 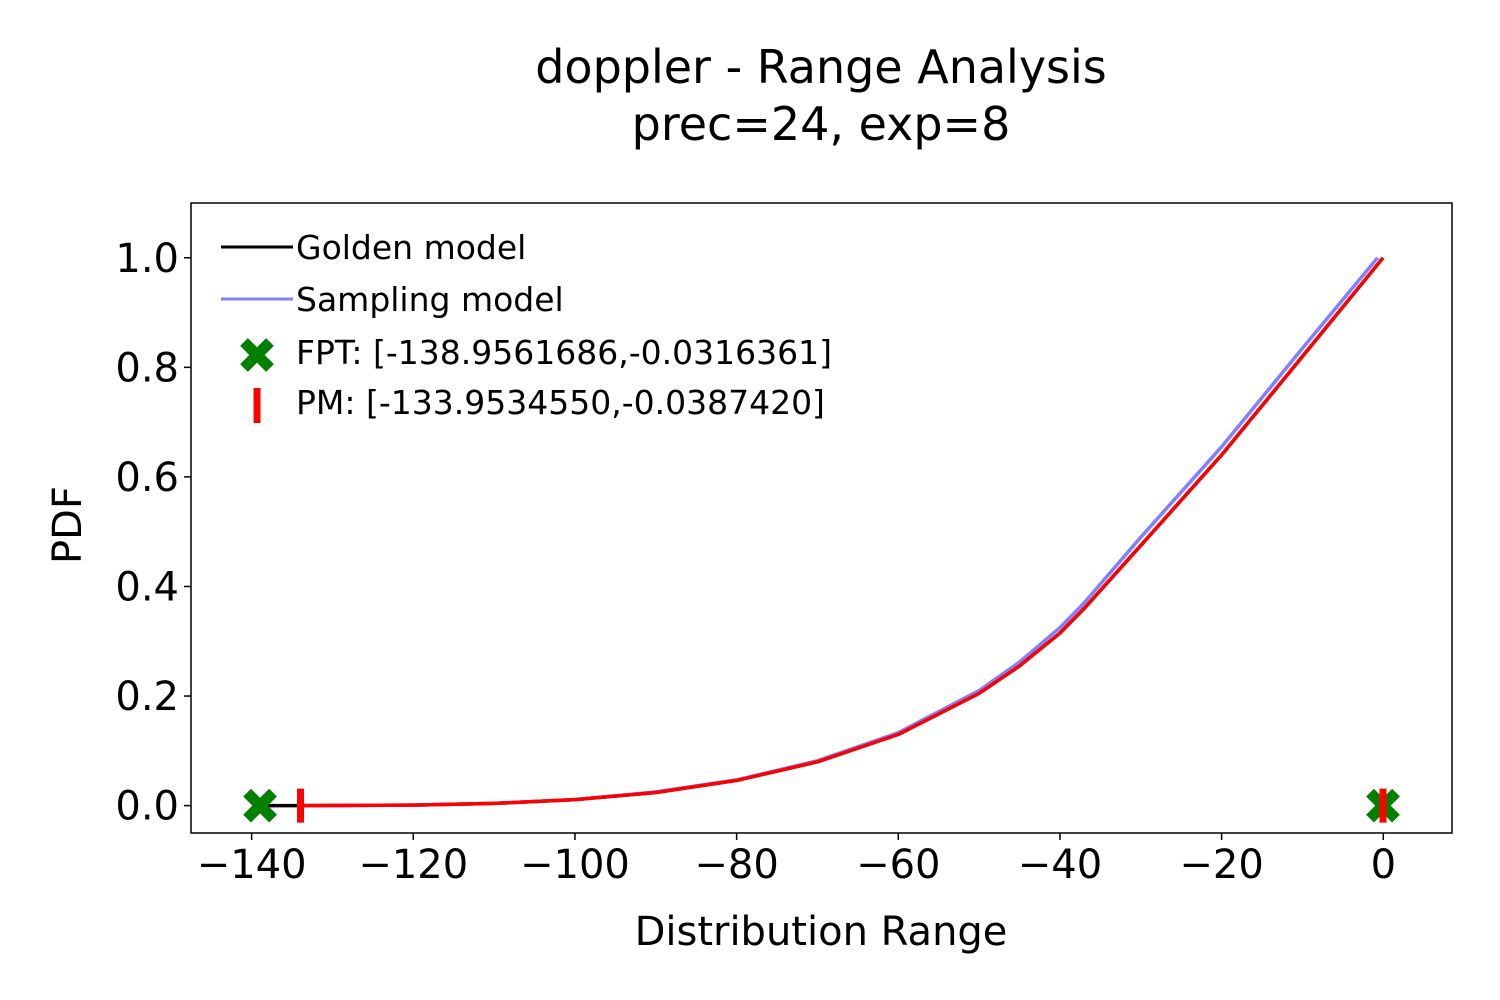 I want to click on x-tick-label: 0, so click(x=1383, y=865).